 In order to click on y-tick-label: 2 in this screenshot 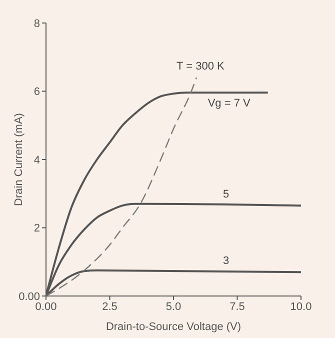, I will do `click(37, 228)`.